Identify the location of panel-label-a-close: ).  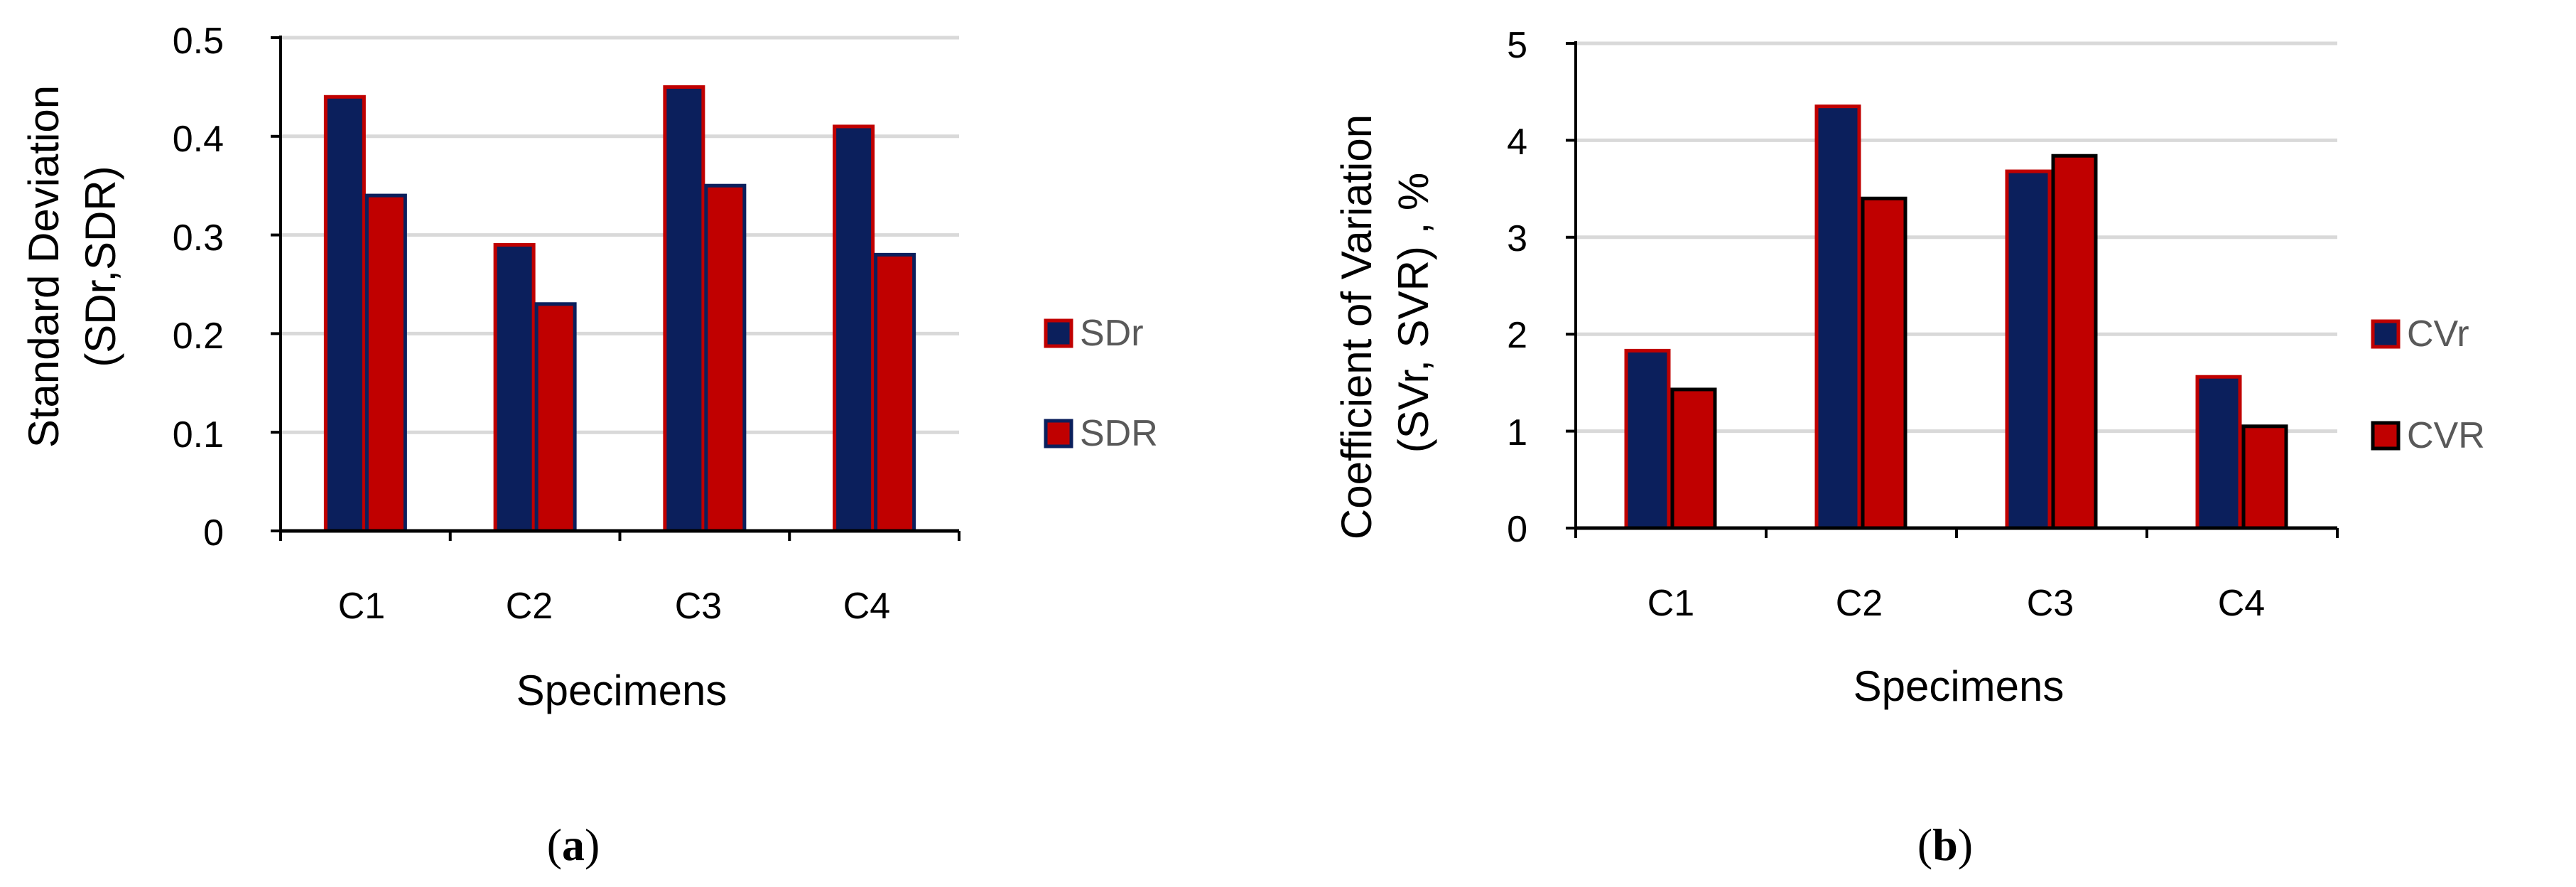
(592, 845).